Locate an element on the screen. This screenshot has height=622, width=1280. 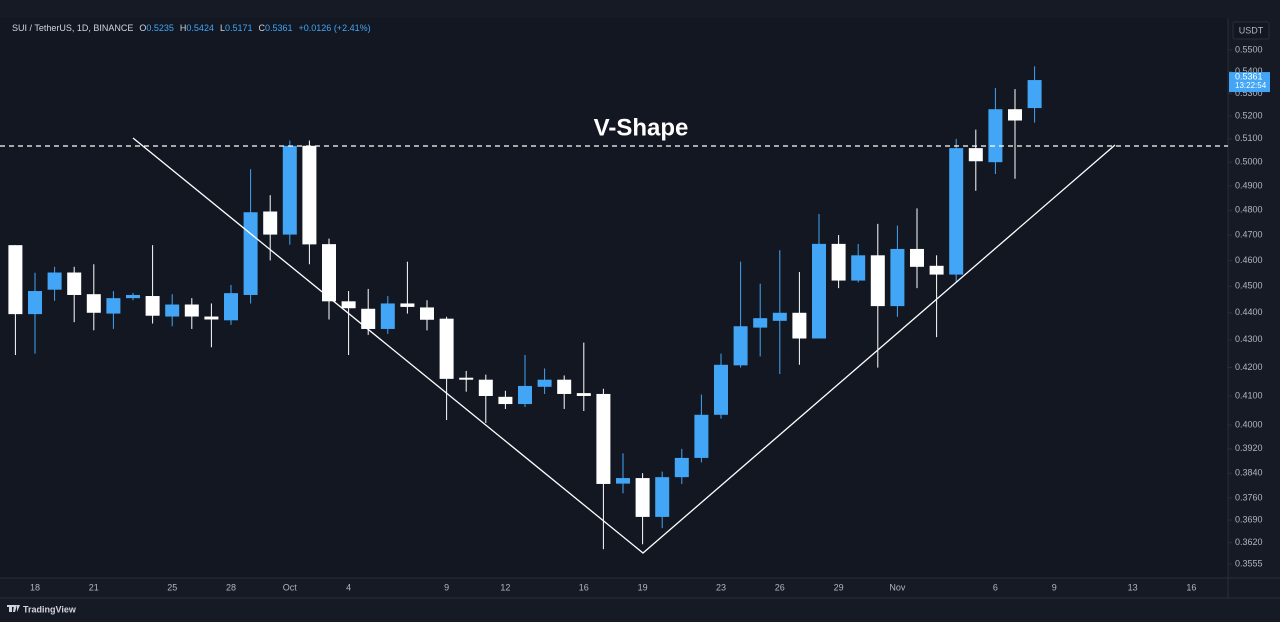
y-tick-label: 0.4500 is located at coordinates (1249, 286).